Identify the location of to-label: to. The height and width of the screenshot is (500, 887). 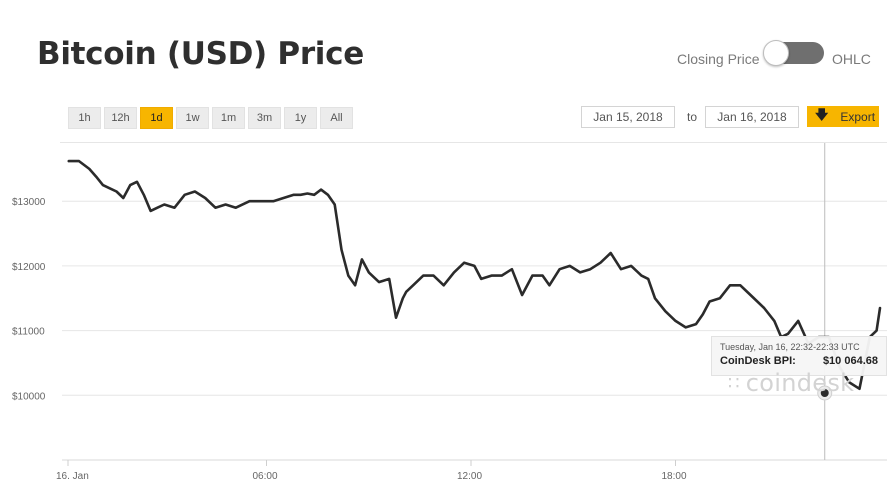
(692, 117).